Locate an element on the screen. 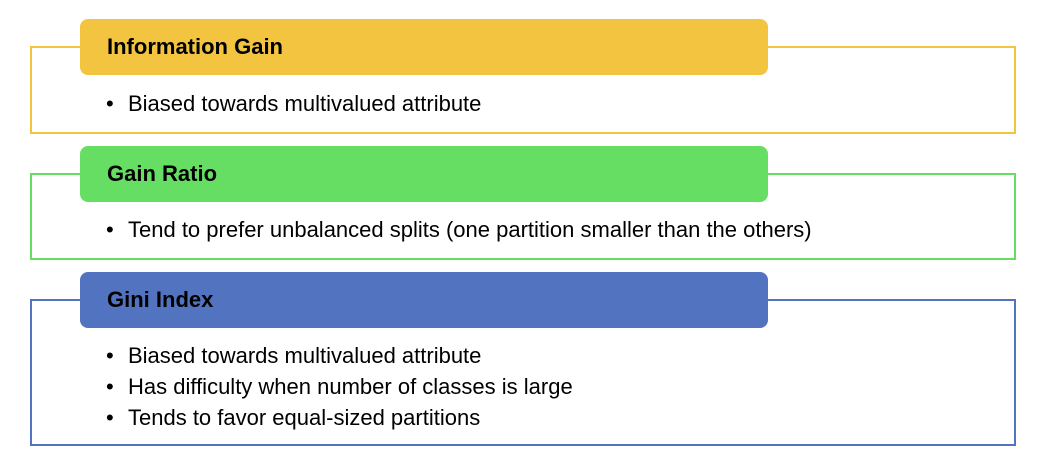  section-header: Gini Index is located at coordinates (424, 300).